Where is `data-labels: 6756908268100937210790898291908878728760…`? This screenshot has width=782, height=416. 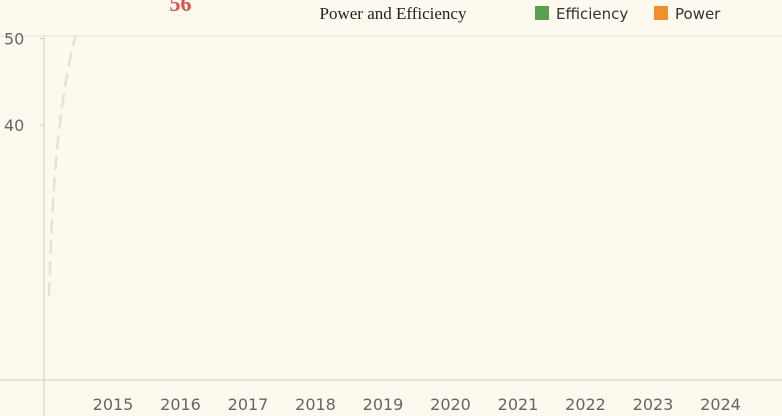
data-labels: 6756908268100937210790898291908878728760… is located at coordinates (181, 8).